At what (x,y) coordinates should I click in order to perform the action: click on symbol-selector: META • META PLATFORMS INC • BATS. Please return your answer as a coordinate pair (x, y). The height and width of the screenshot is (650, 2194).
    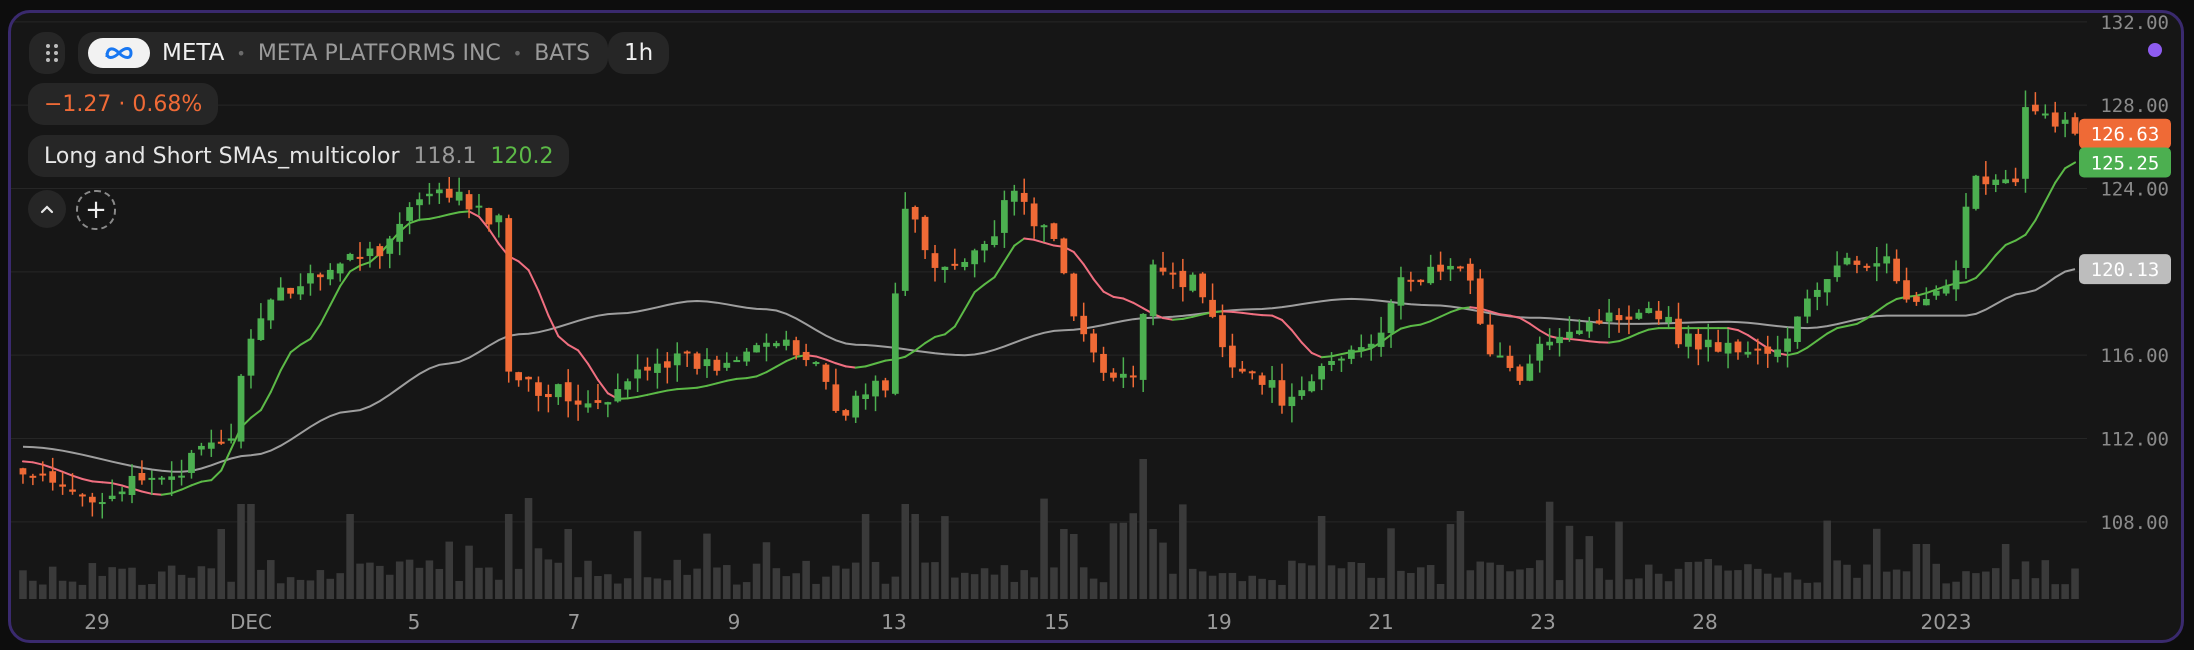
    Looking at the image, I should click on (343, 53).